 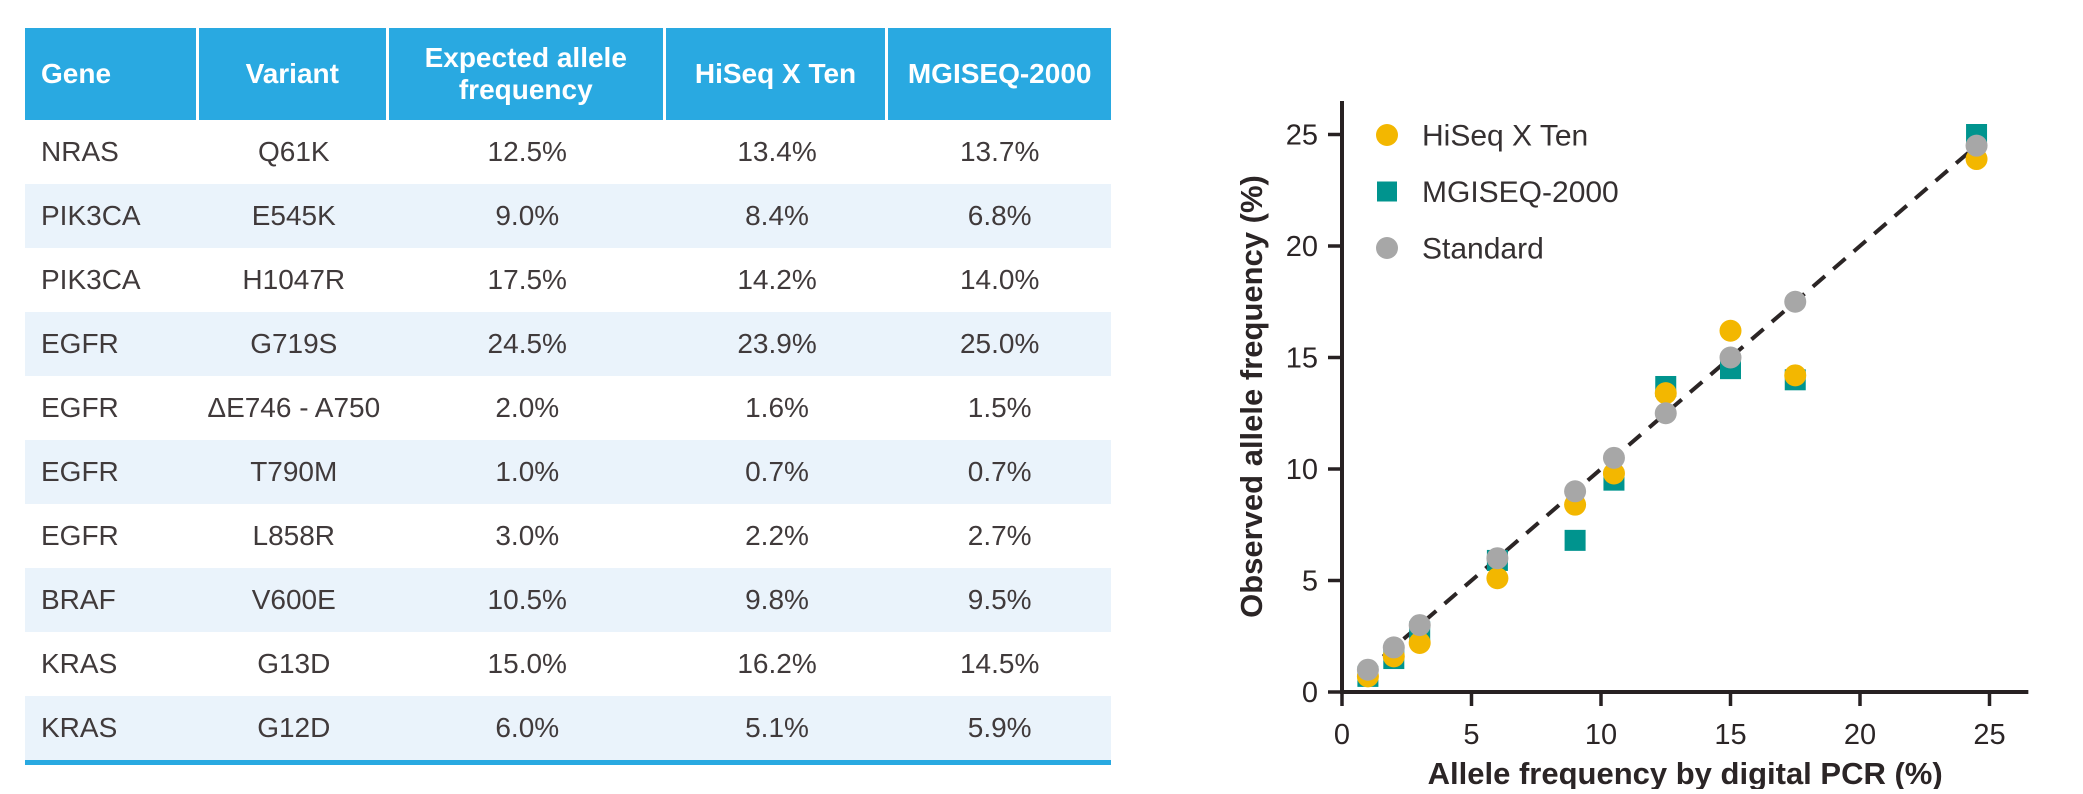 What do you see at coordinates (777, 280) in the screenshot?
I see `table-cell: 14.2%` at bounding box center [777, 280].